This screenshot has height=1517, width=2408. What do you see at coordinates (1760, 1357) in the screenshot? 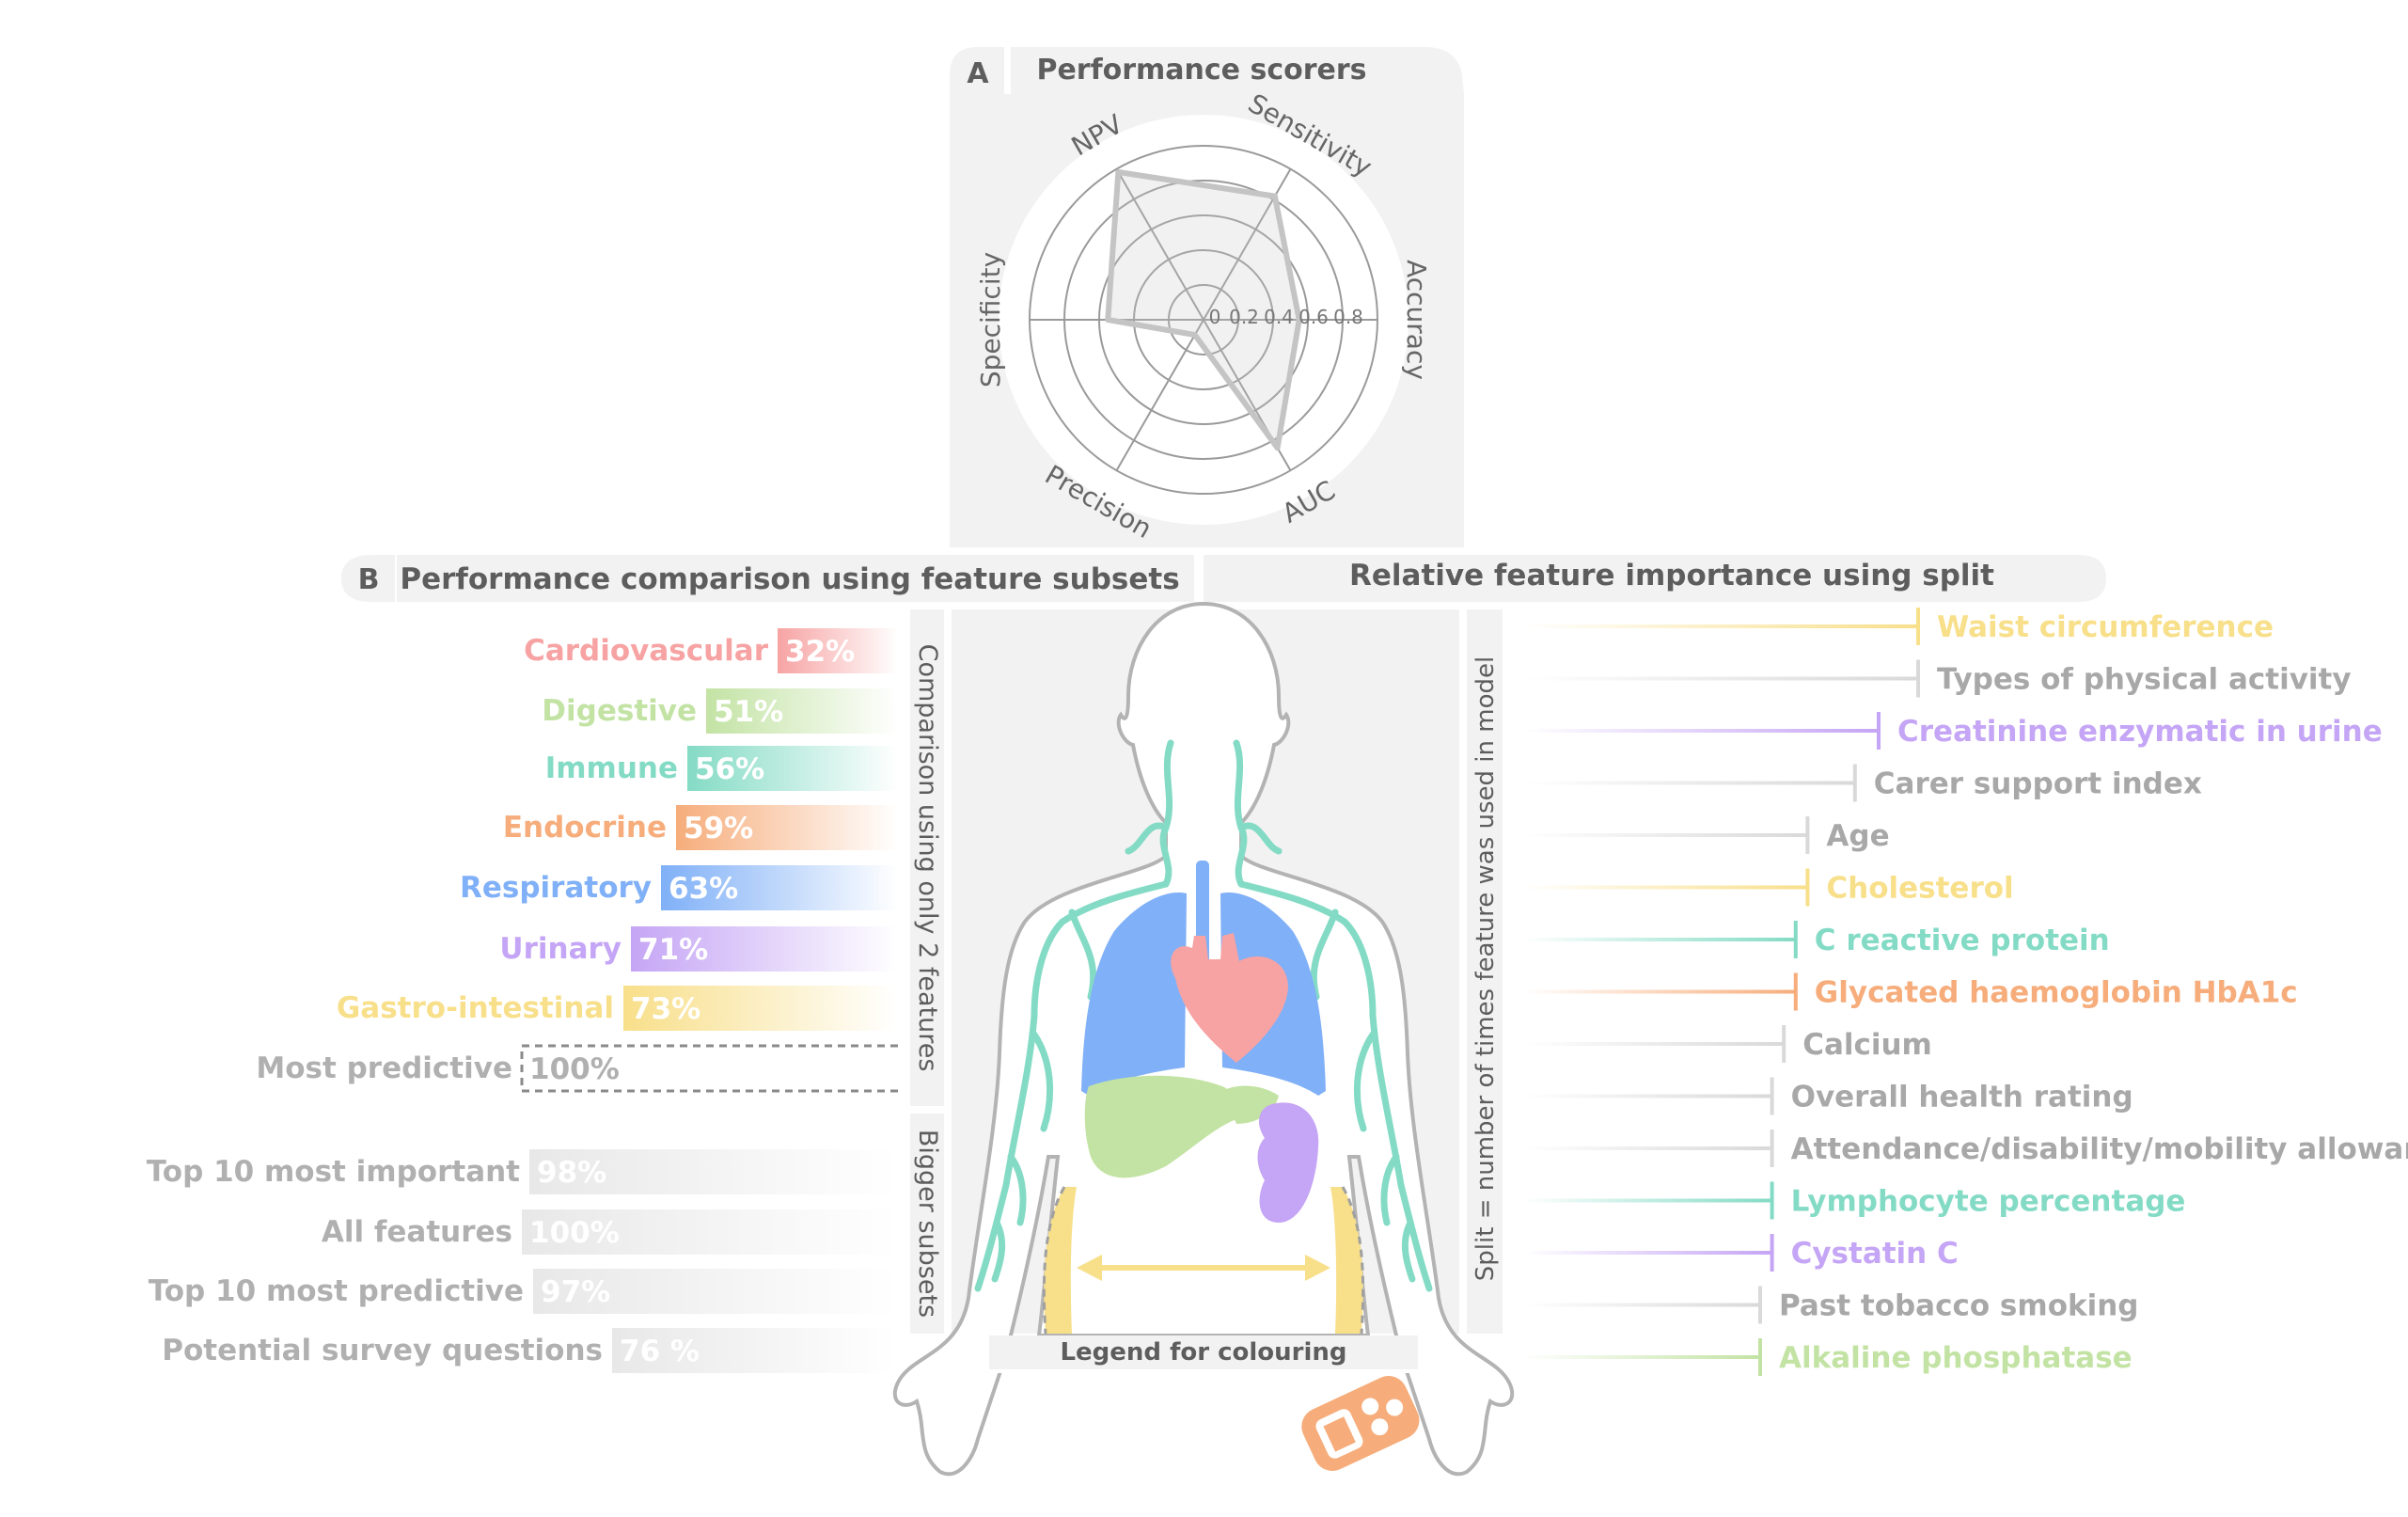
I see `importance-tick-alkaline-phosphatase` at bounding box center [1760, 1357].